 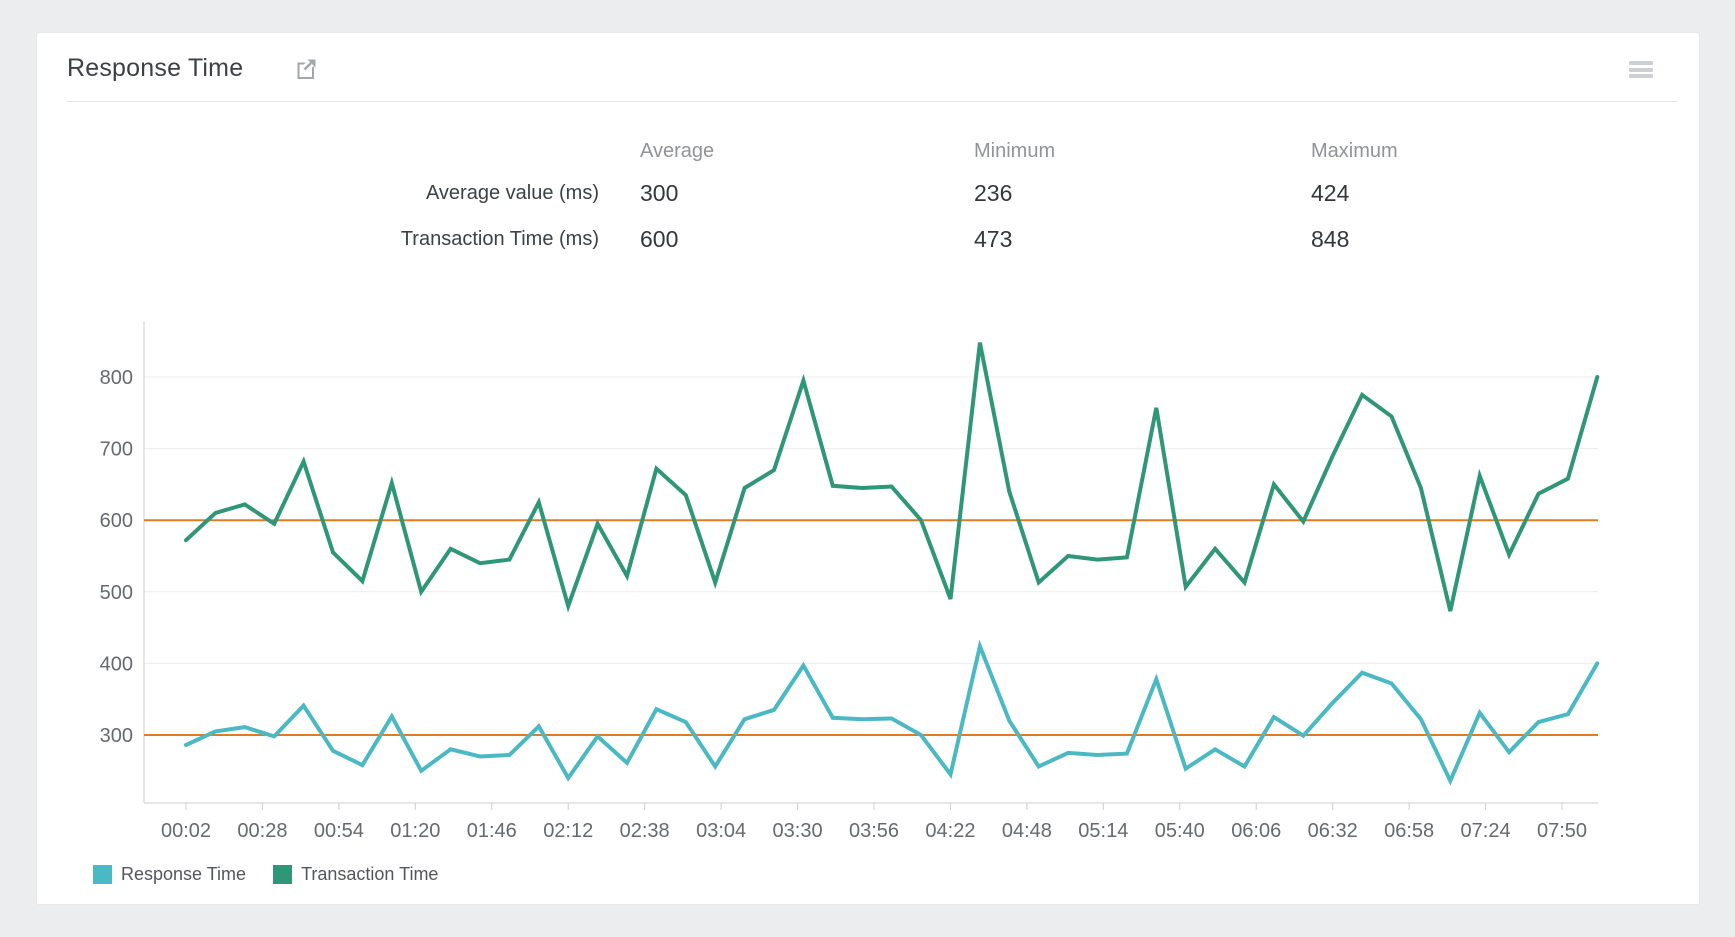 I want to click on series-line-response-time, so click(x=892, y=712).